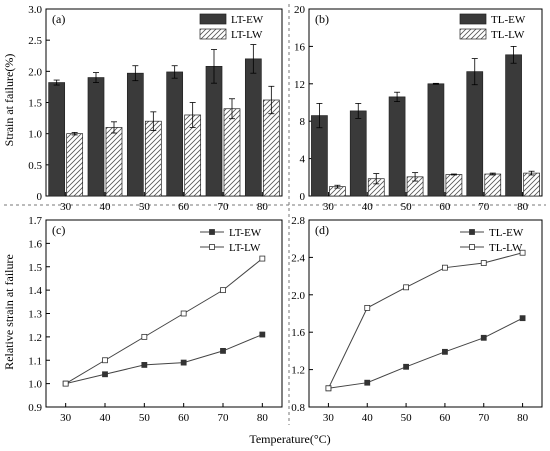 Image resolution: width=550 pixels, height=451 pixels. I want to click on legend-label: TL-LW, so click(506, 248).